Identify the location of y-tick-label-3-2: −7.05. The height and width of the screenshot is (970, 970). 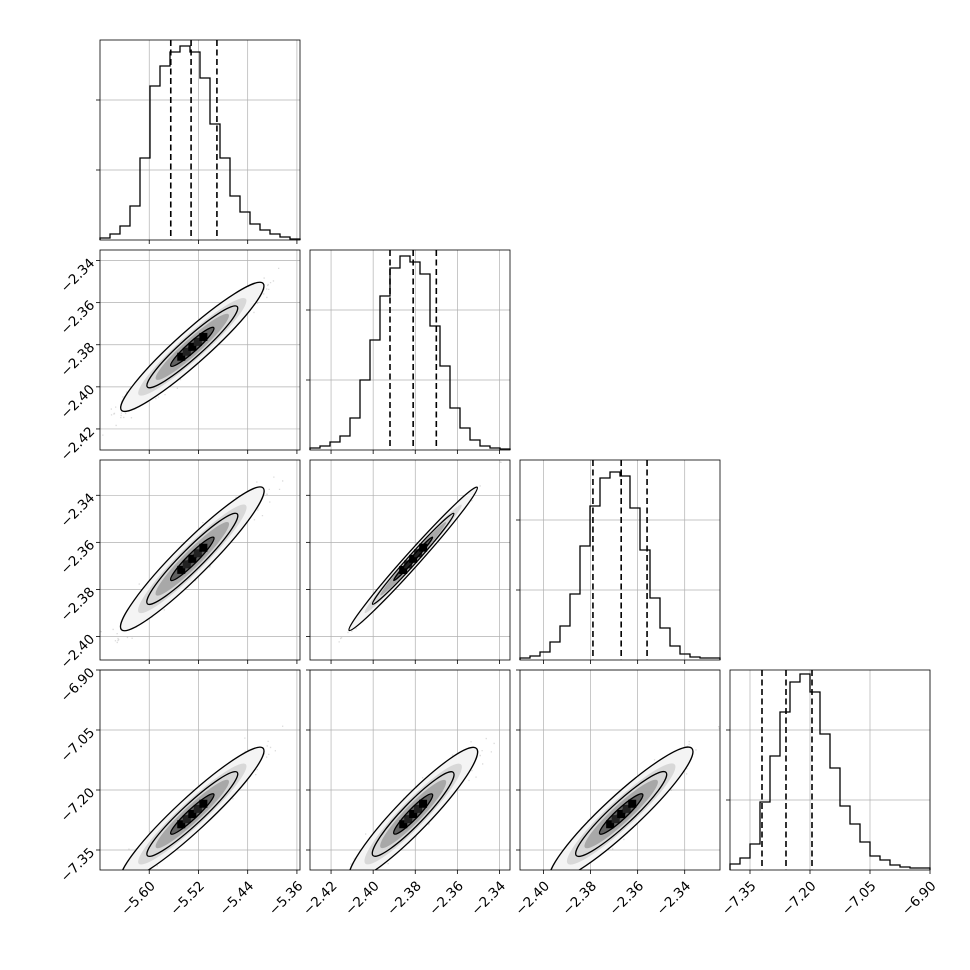
(78, 745).